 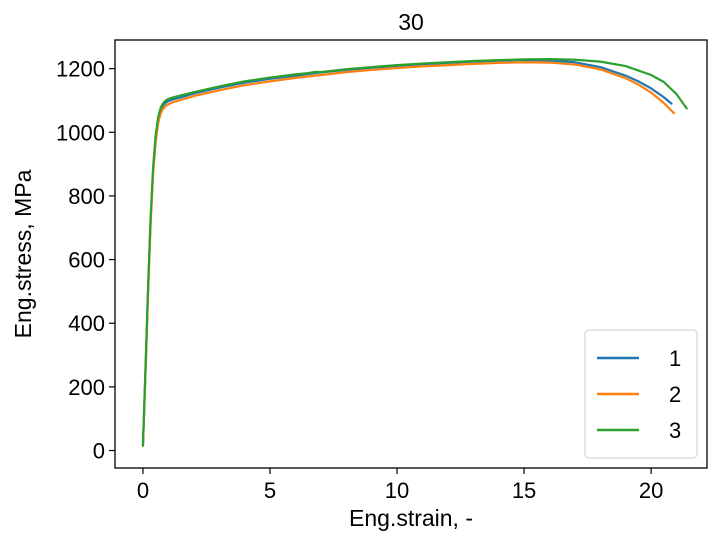 I want to click on x-tick-label: 5, so click(x=270, y=490).